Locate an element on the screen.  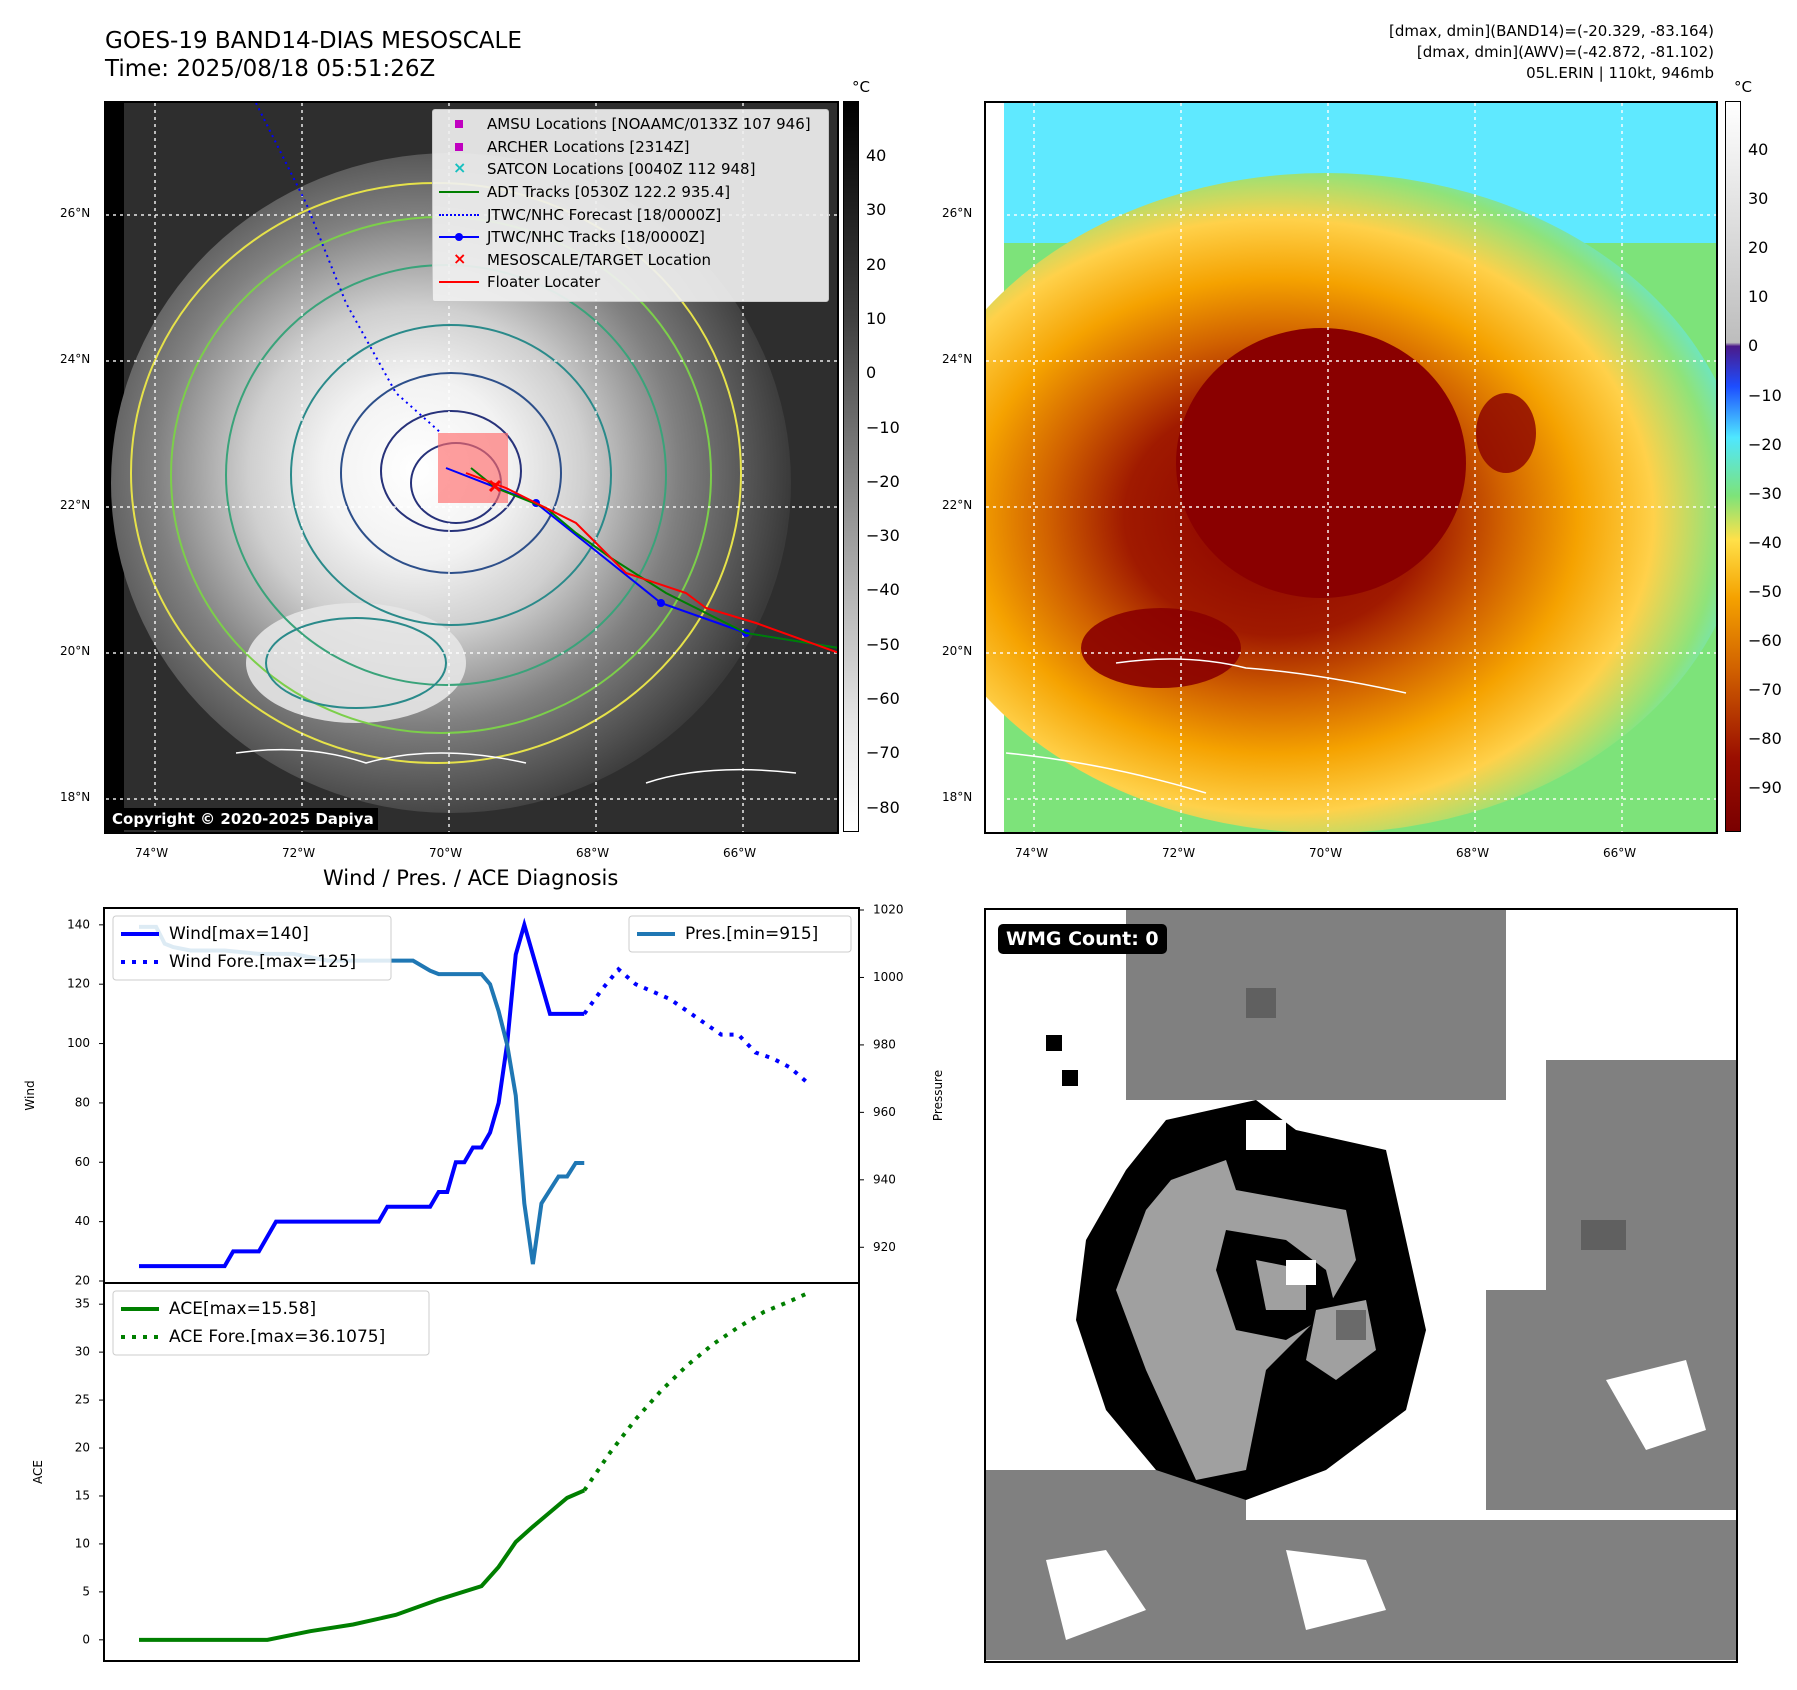
band14-colorbar-tick: −10 is located at coordinates (883, 427).